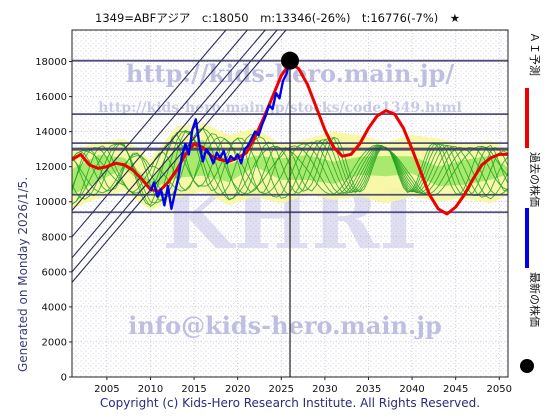 This screenshot has width=560, height=420. Describe the element at coordinates (51, 62) in the screenshot. I see `y-tick-label: 18000` at that location.